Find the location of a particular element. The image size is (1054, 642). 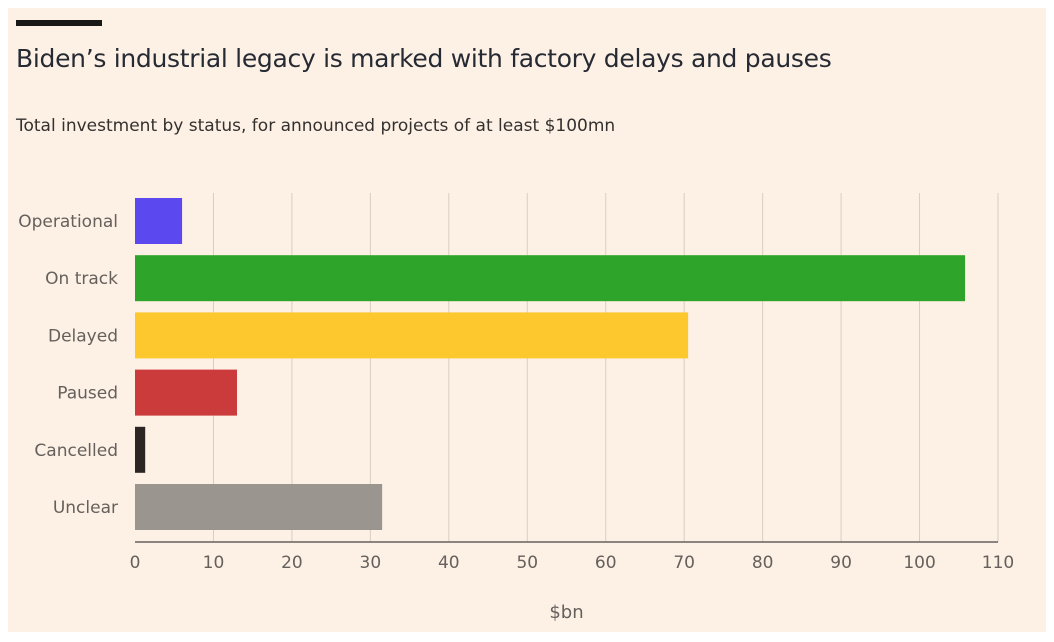

bar-cancelled is located at coordinates (140, 449).